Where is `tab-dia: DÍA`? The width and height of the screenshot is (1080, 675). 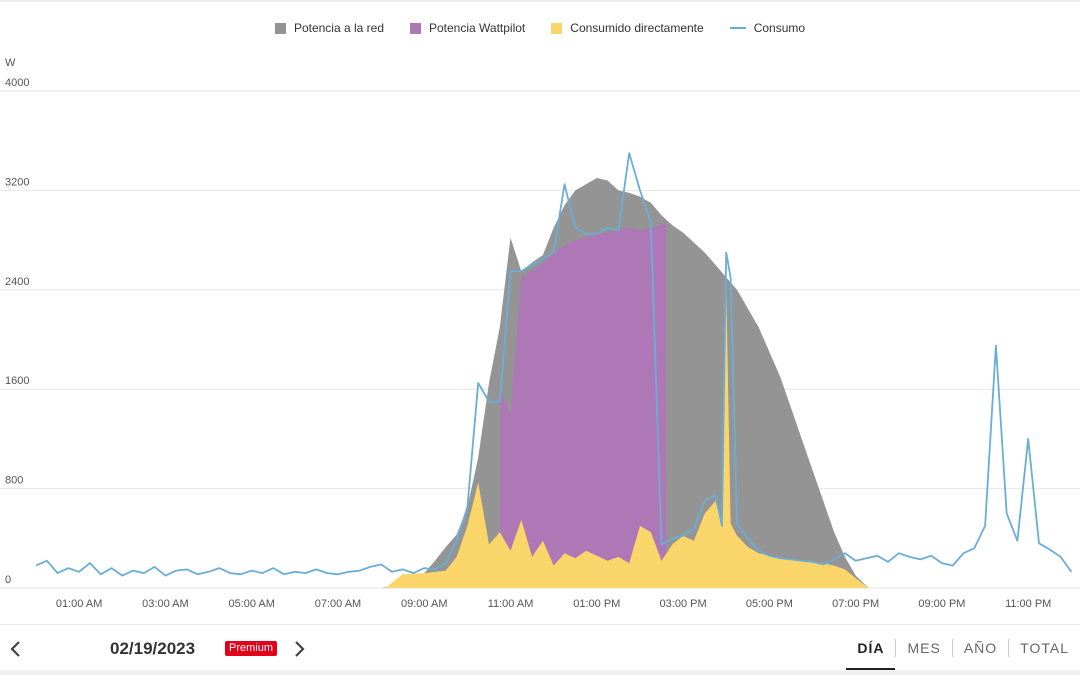 tab-dia: DÍA is located at coordinates (871, 648).